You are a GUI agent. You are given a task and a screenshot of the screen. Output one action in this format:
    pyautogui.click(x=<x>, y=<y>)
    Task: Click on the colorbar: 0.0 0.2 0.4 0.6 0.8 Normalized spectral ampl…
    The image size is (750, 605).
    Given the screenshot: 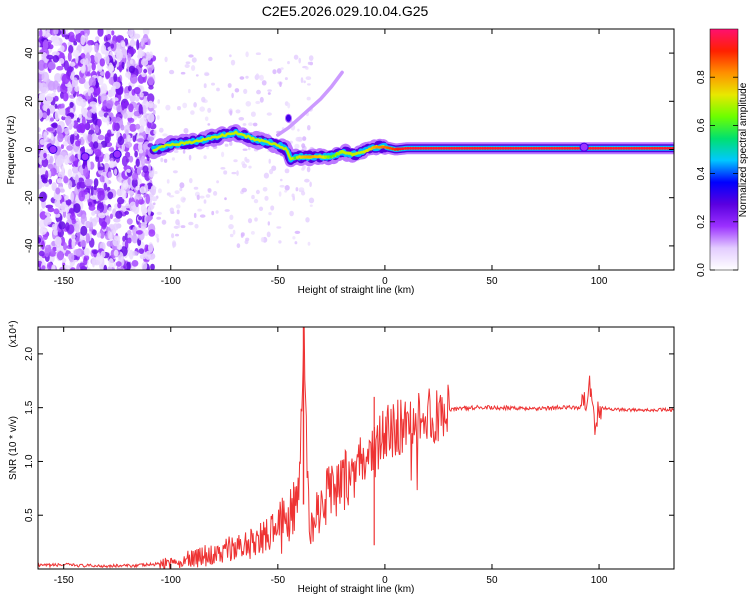 What is the action you would take?
    pyautogui.click(x=722, y=152)
    